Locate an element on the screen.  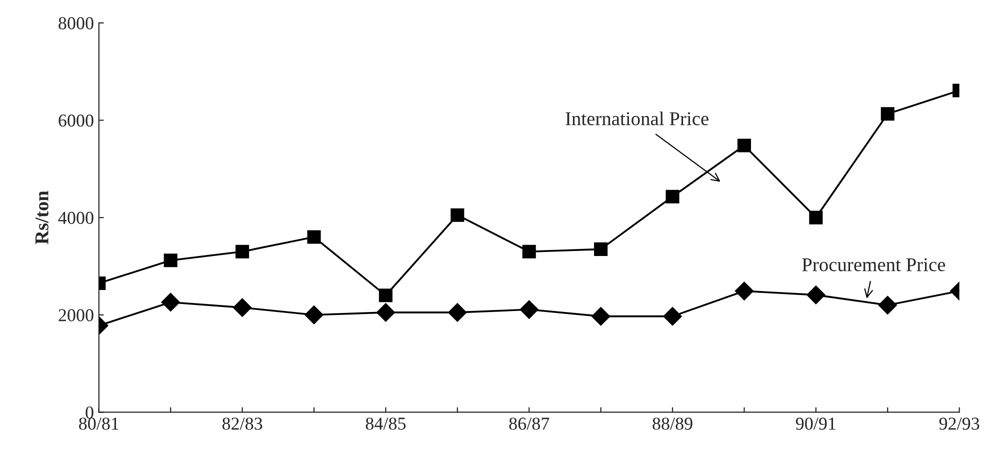
x-tick-label: 92/93 is located at coordinates (959, 424).